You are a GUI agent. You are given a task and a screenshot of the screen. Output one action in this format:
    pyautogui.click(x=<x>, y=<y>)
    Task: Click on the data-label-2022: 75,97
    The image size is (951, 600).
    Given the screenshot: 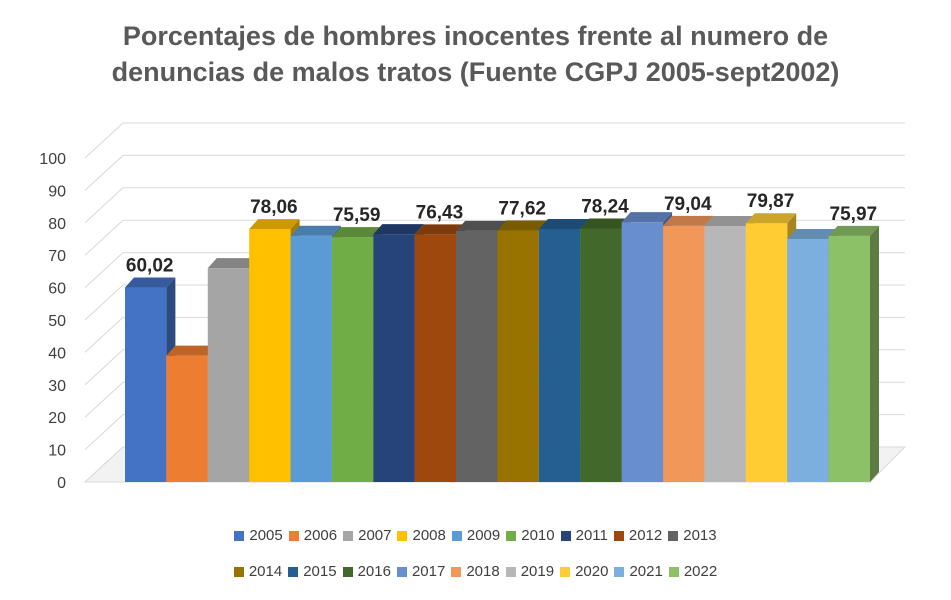 What is the action you would take?
    pyautogui.click(x=854, y=214)
    